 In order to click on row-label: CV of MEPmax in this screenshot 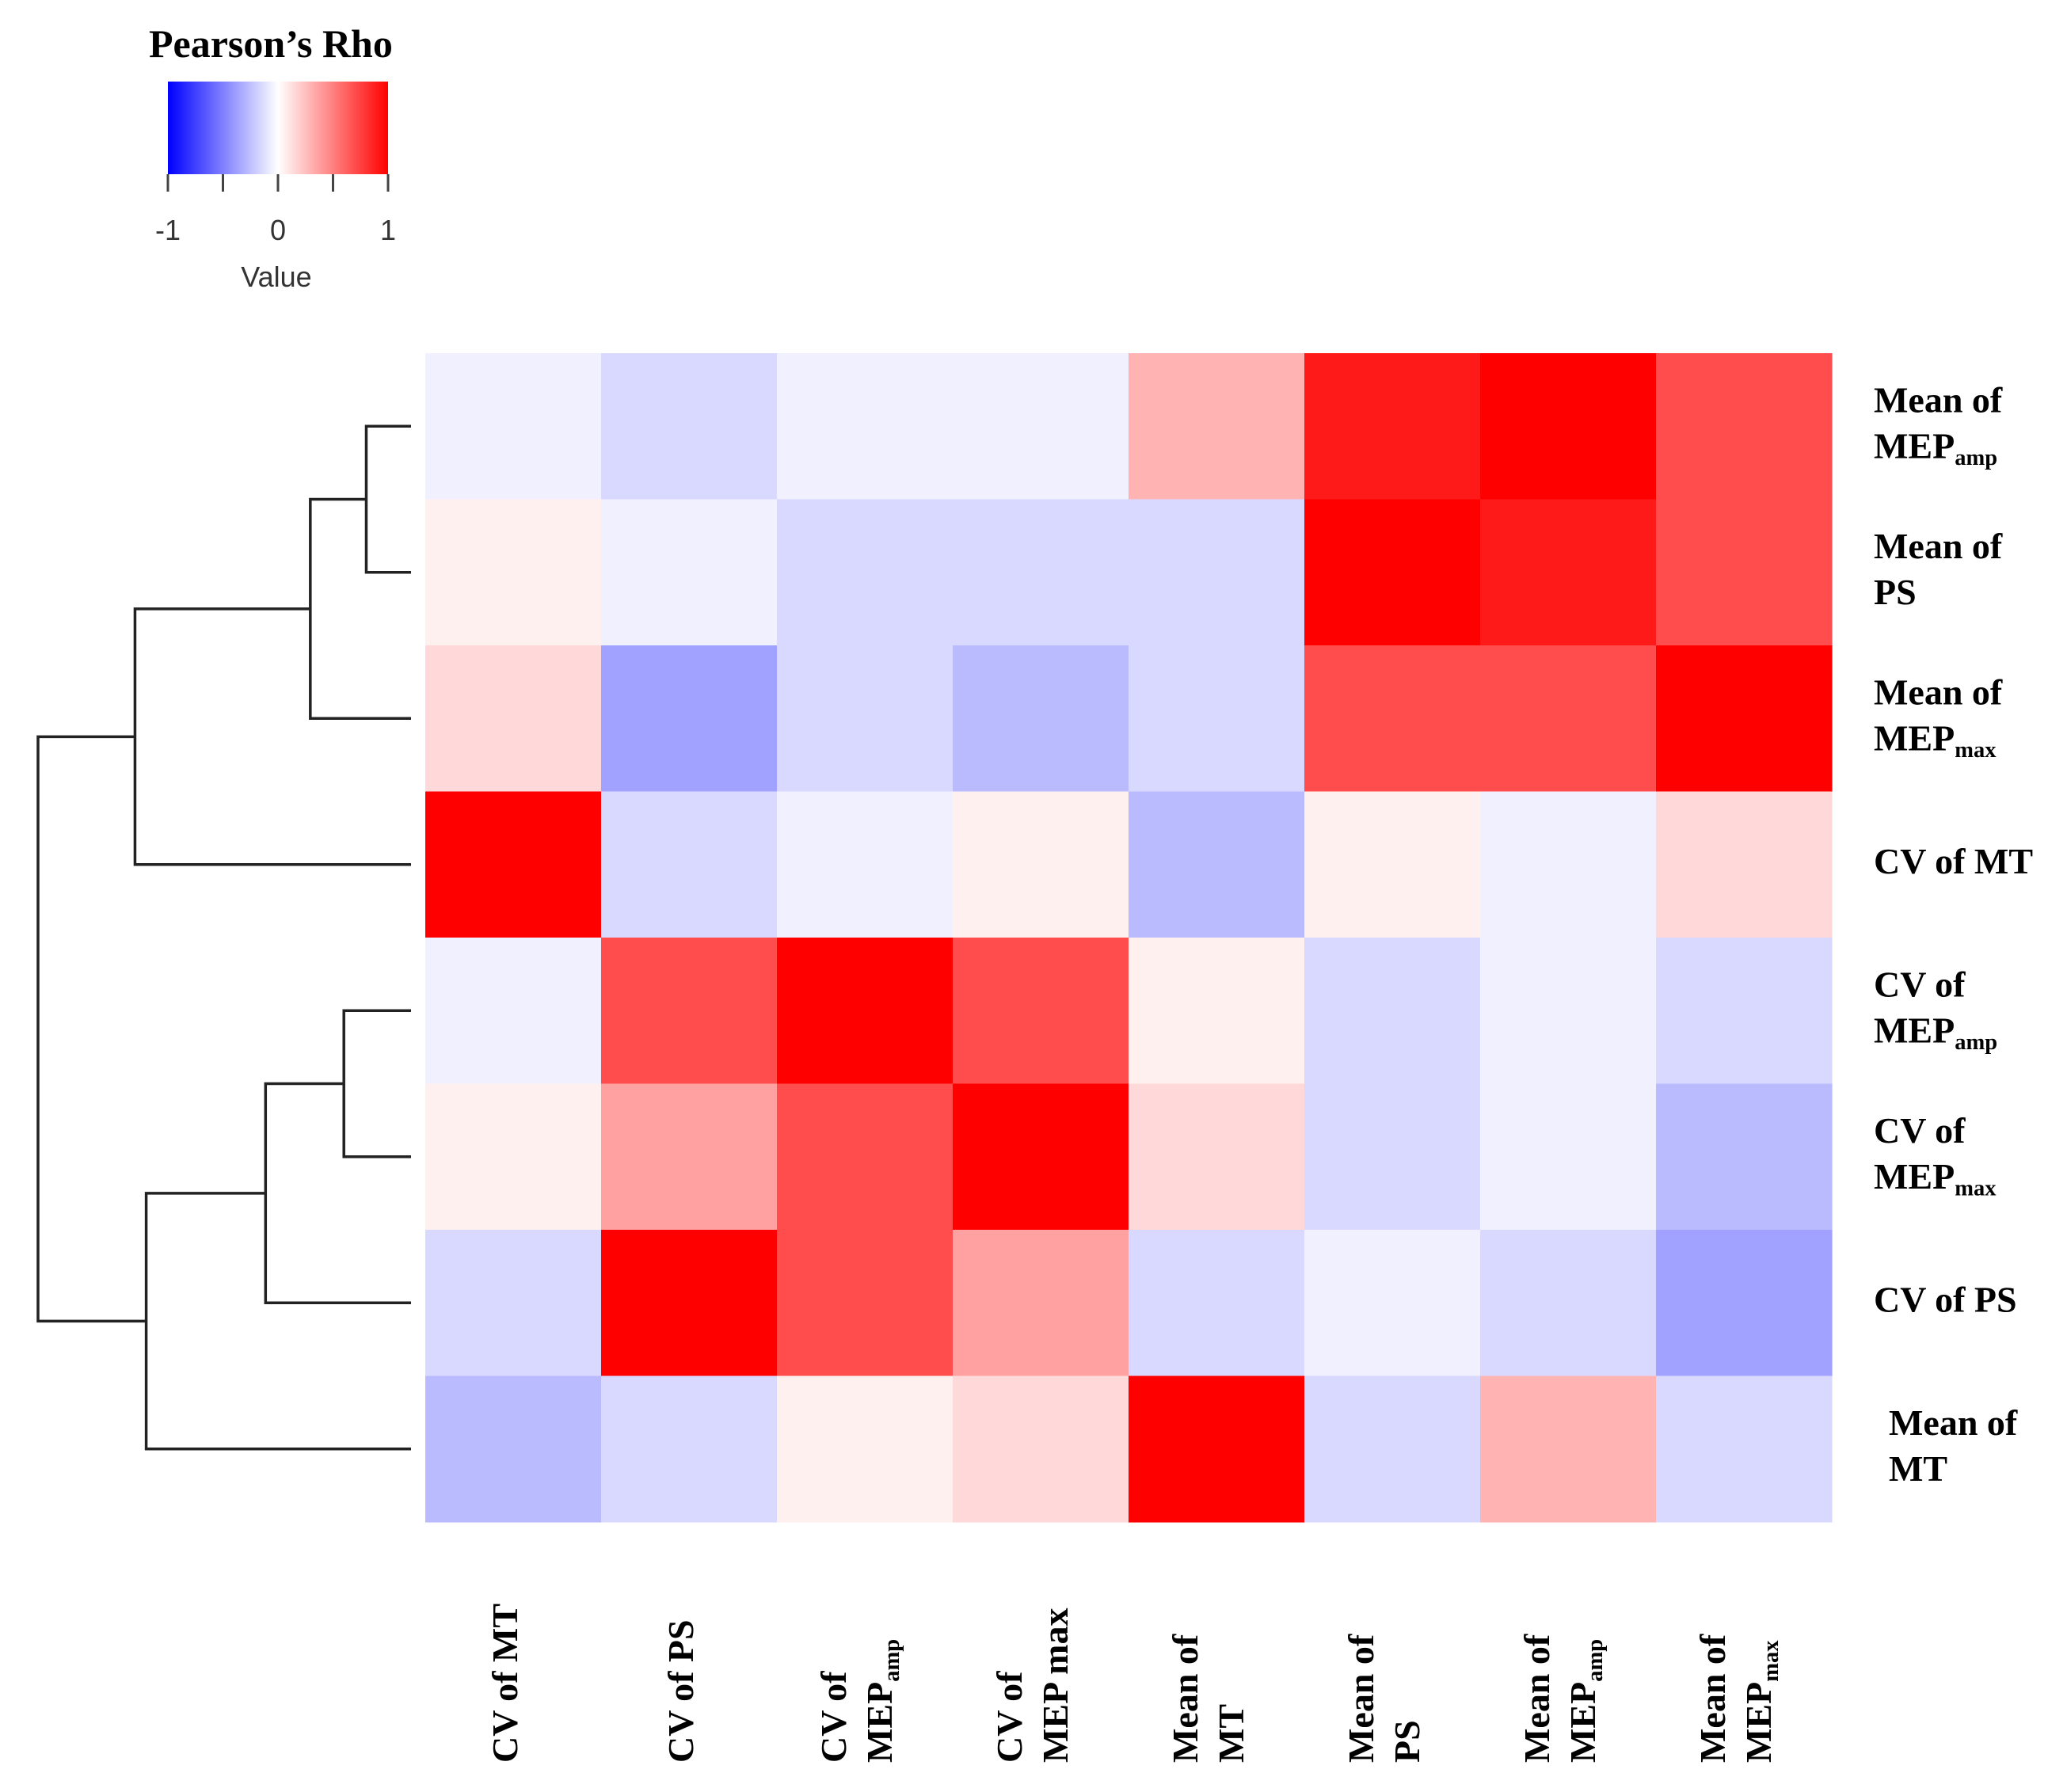, I will do `click(1935, 1154)`.